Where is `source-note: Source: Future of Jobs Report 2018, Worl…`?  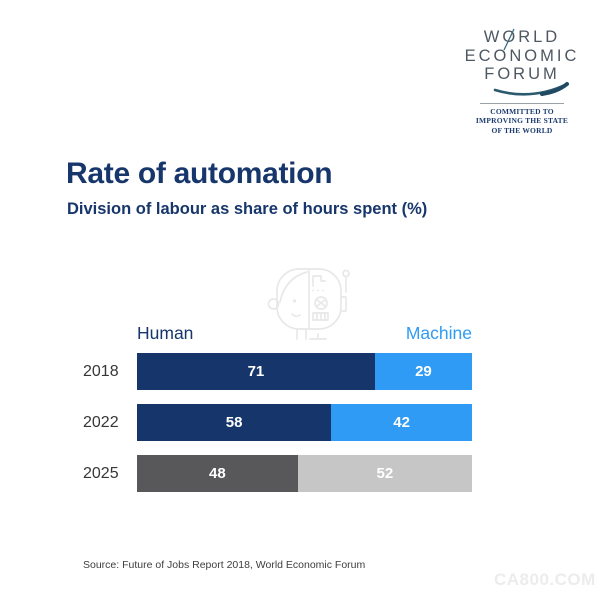
source-note: Source: Future of Jobs Report 2018, Worl… is located at coordinates (224, 565).